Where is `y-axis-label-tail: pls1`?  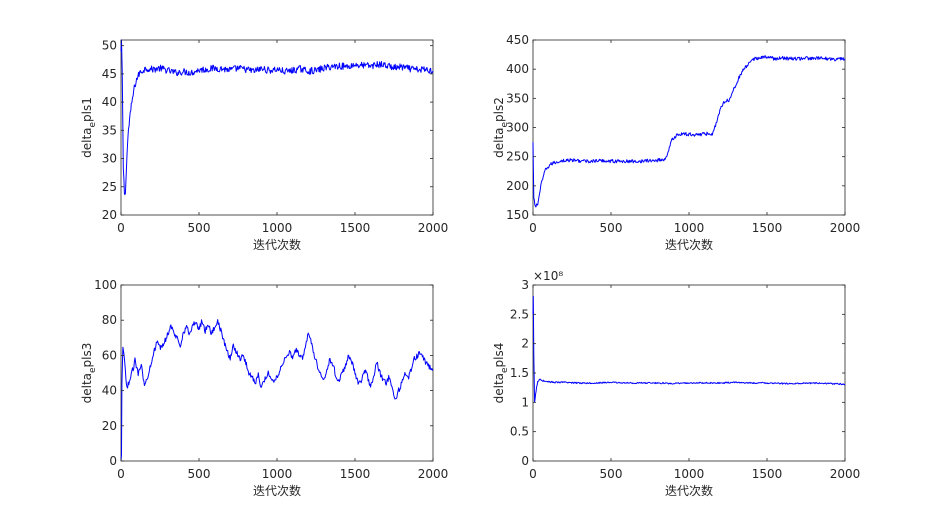
y-axis-label-tail: pls1 is located at coordinates (87, 109).